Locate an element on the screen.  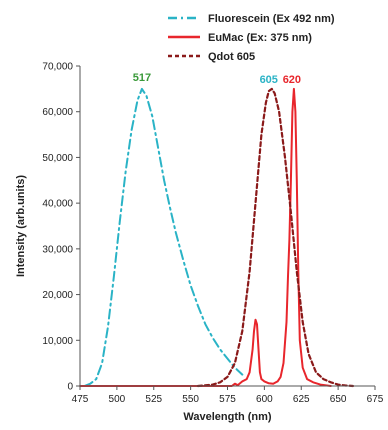
legend-label-3: Qdot 605 is located at coordinates (231, 57).